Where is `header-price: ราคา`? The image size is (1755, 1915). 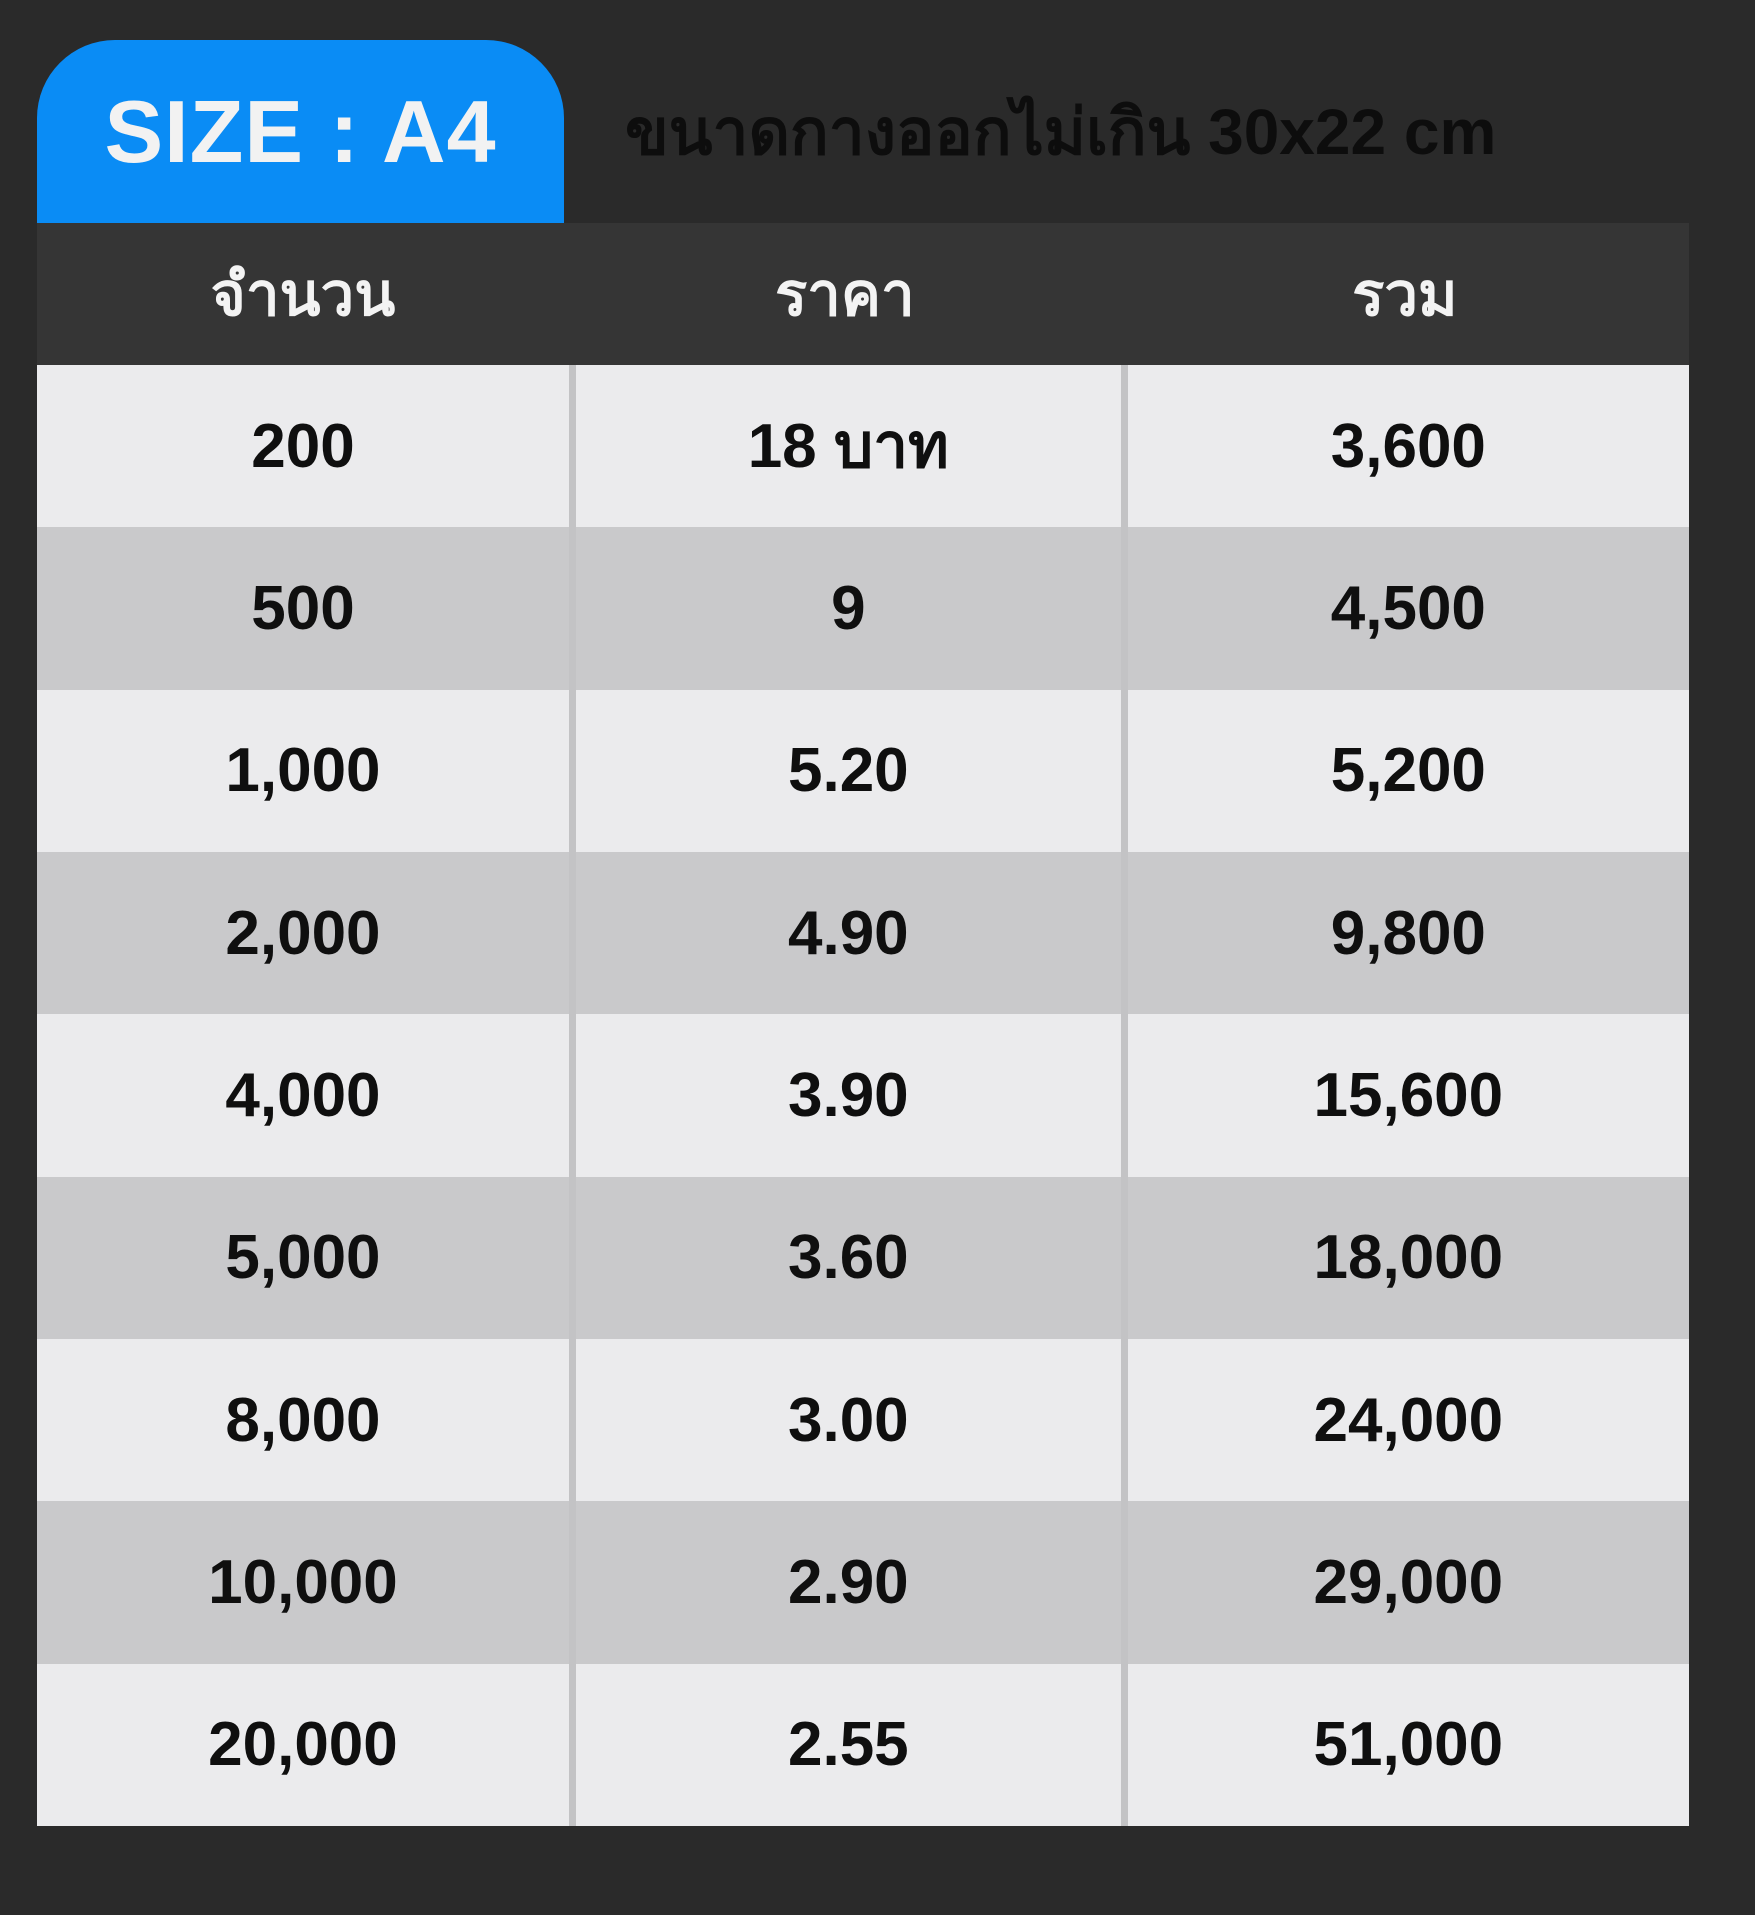
header-price: ราคา is located at coordinates (844, 294).